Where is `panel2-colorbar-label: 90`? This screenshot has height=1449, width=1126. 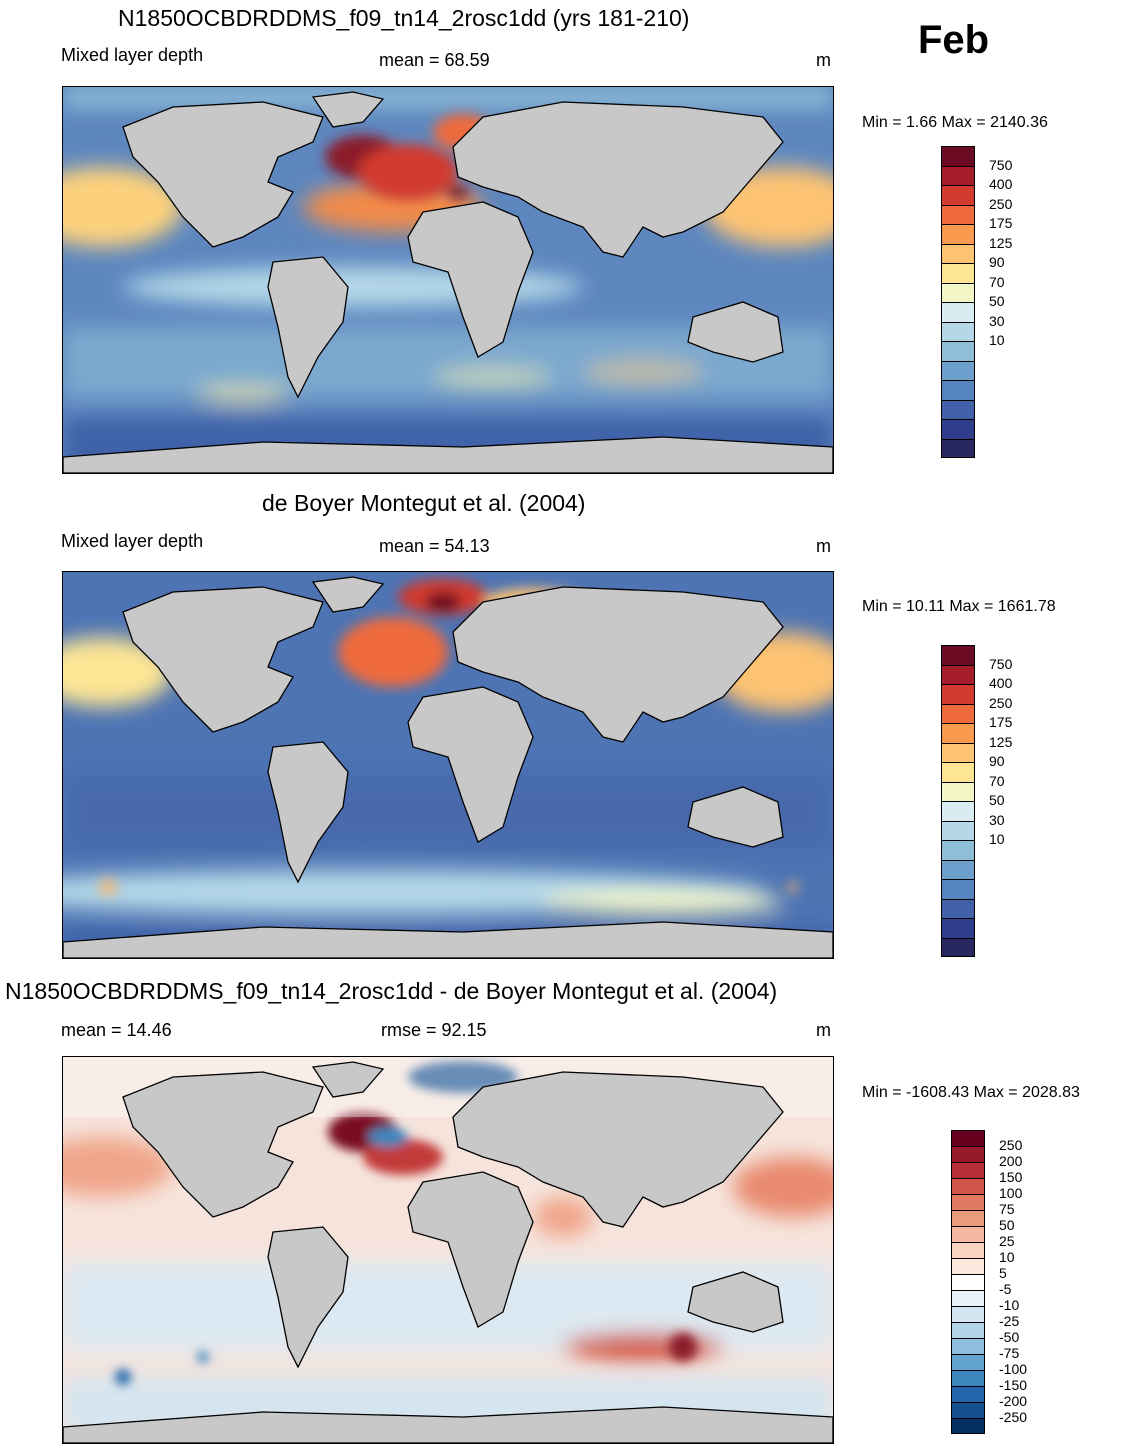 panel2-colorbar-label: 90 is located at coordinates (997, 761).